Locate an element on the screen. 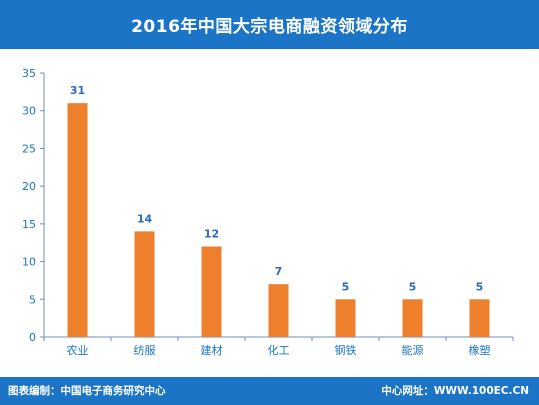 Image resolution: width=539 pixels, height=405 pixels. y-tick-label: 0 is located at coordinates (32, 337).